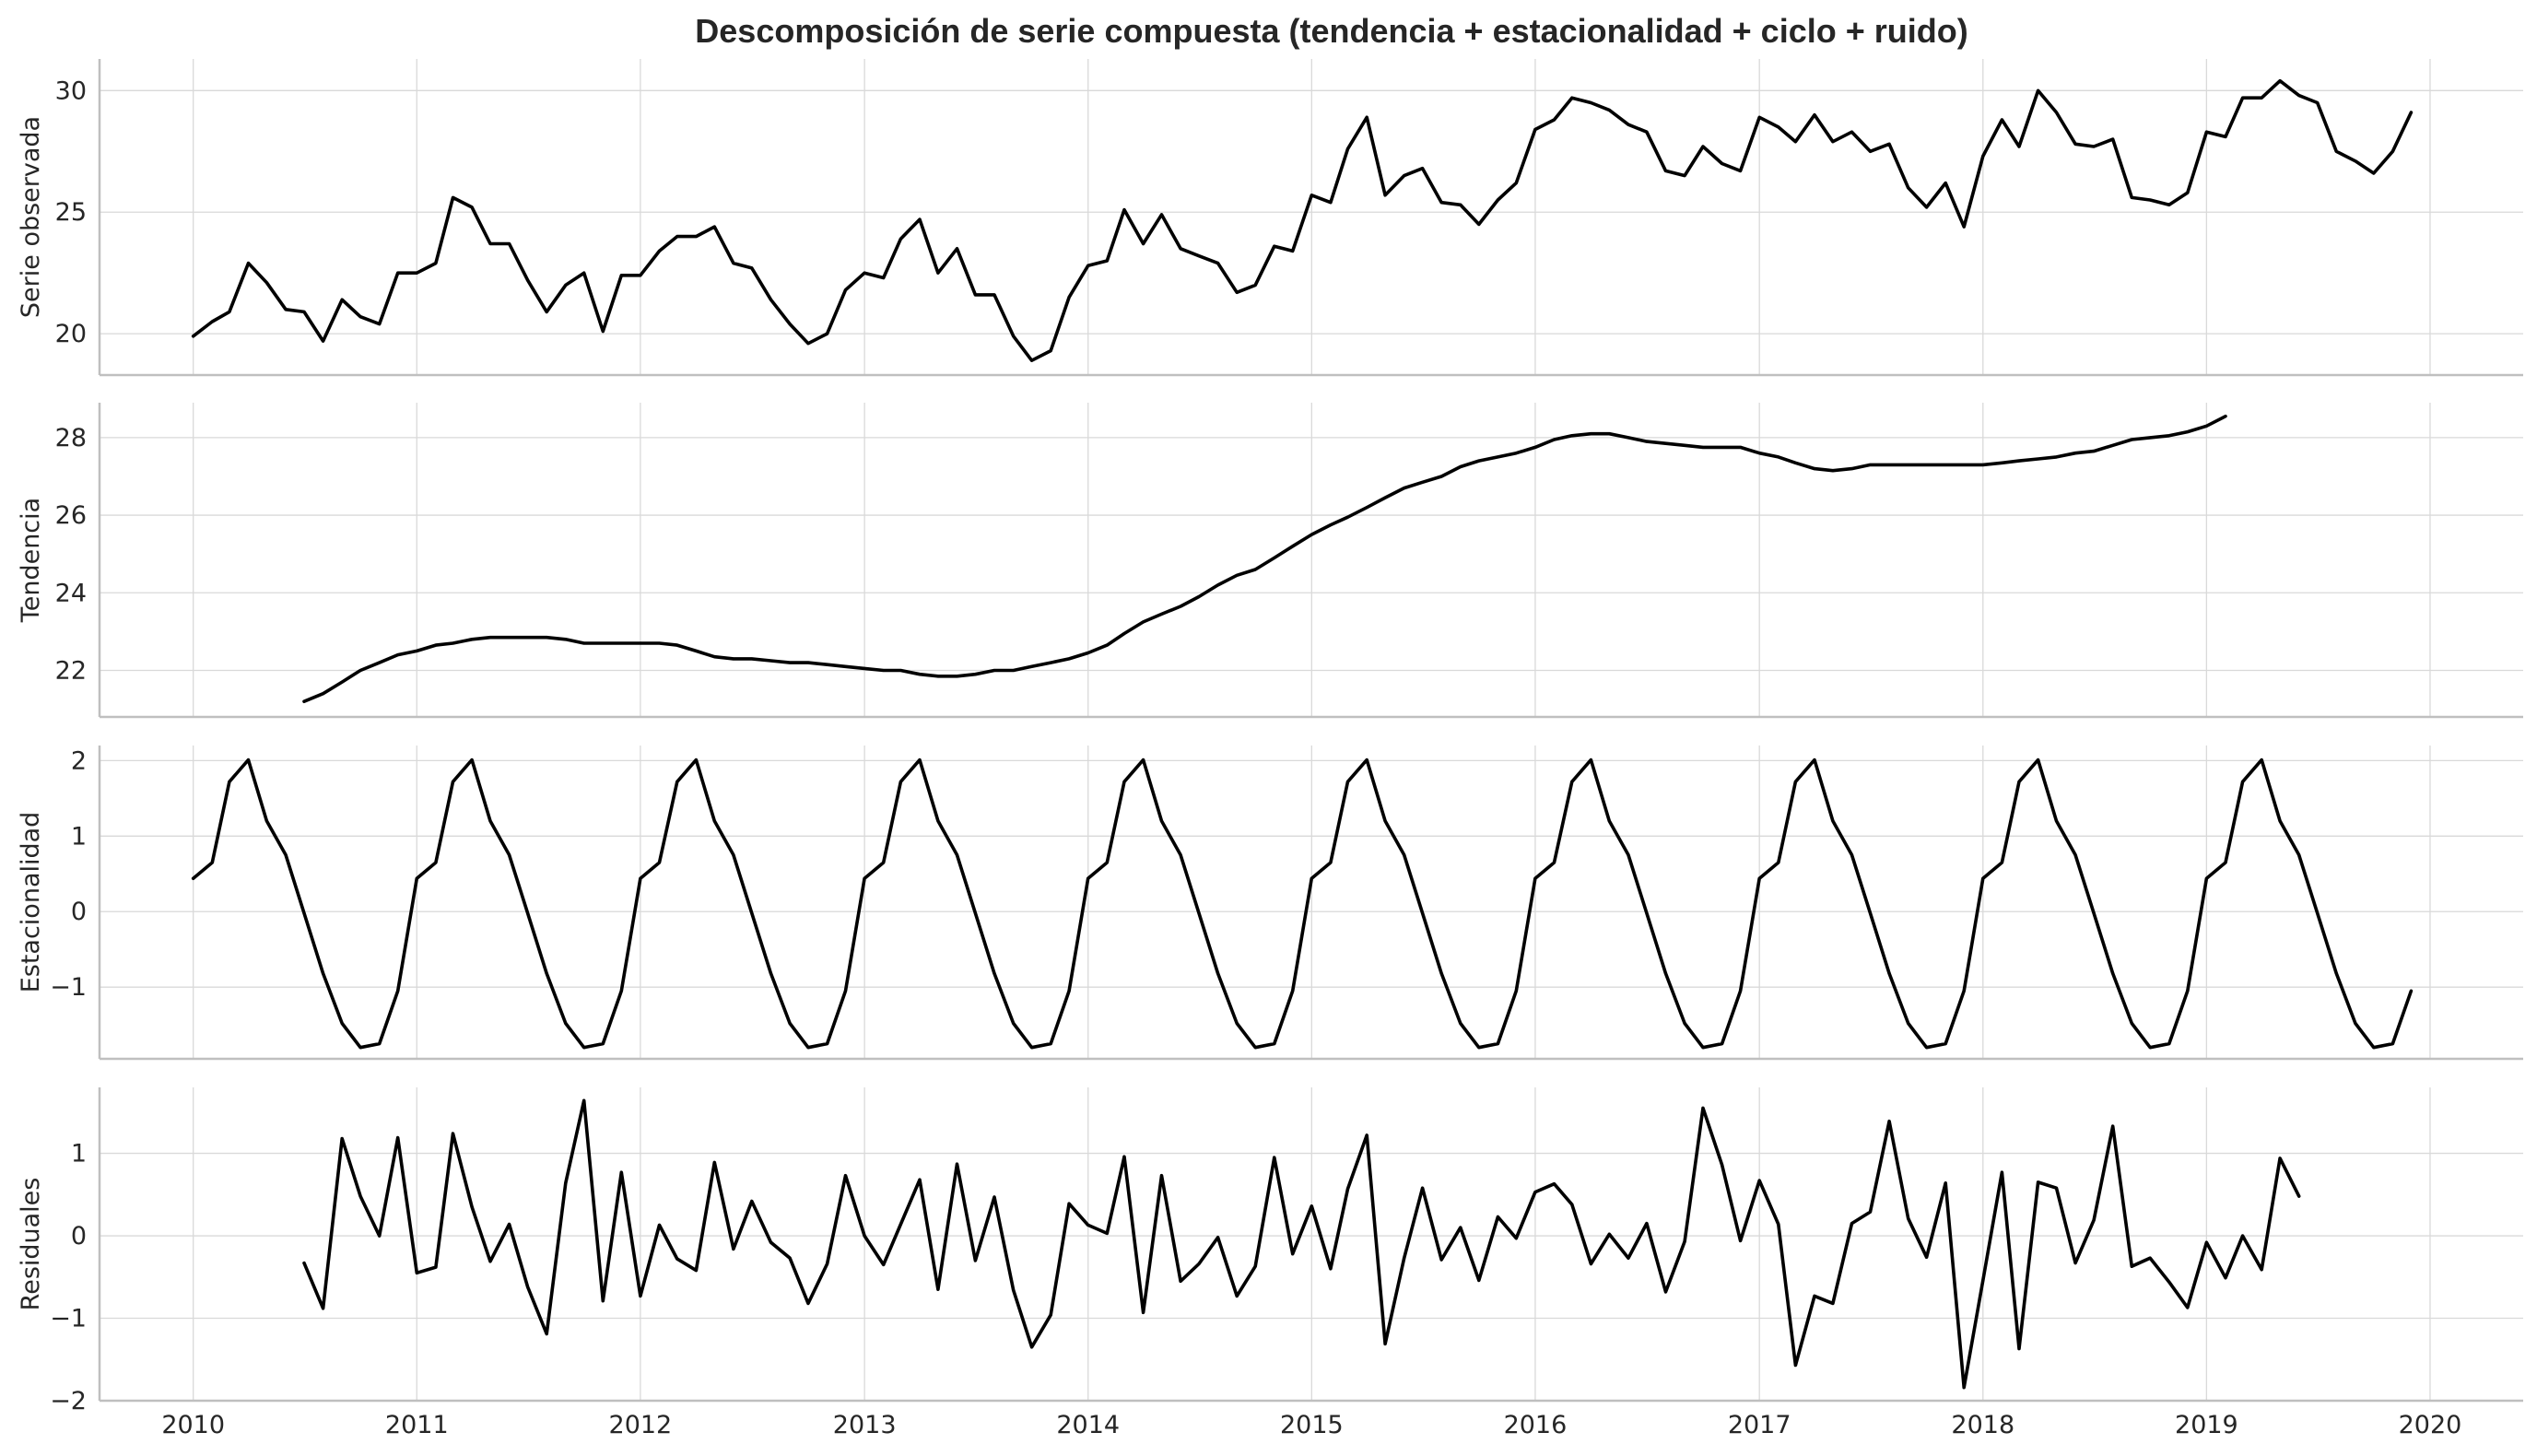 Image resolution: width=2537 pixels, height=1456 pixels. Describe the element at coordinates (71, 515) in the screenshot. I see `y-tick-label: 26` at that location.